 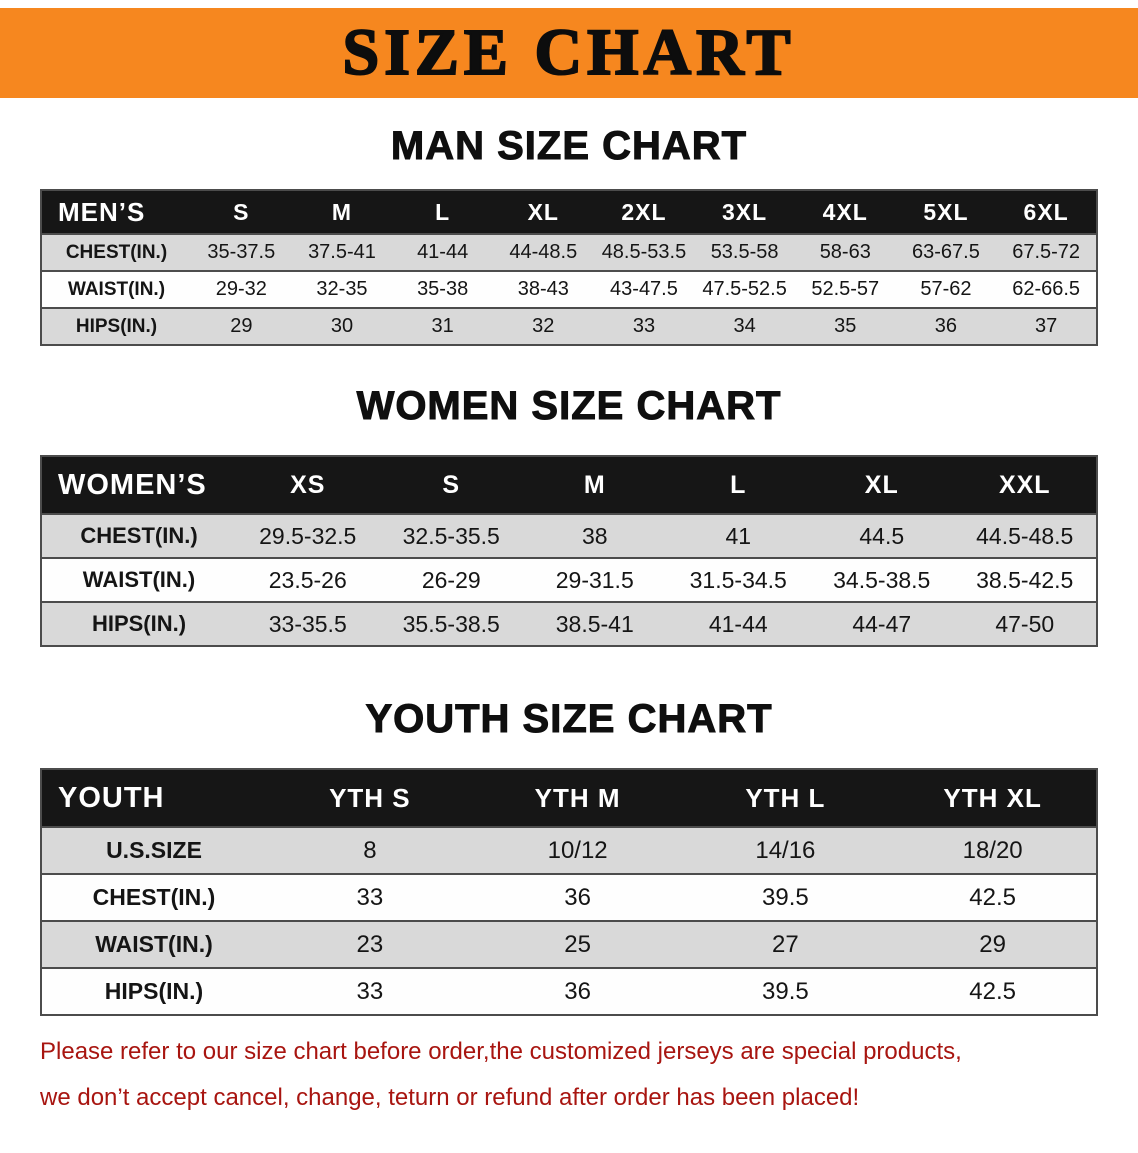 I want to click on measurement-row: U.S.SIZE 8 10/12 14/16 18/20, so click(x=569, y=850).